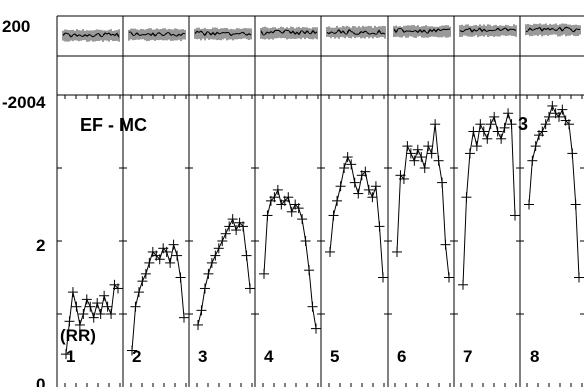 The width and height of the screenshot is (584, 387). Describe the element at coordinates (40, 245) in the screenshot. I see `main-panel-ytick-2: 2` at that location.